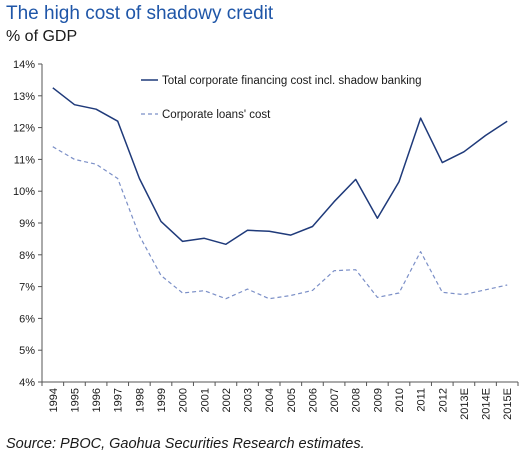  What do you see at coordinates (42, 36) in the screenshot?
I see `chart-subtitle: % of GDP` at bounding box center [42, 36].